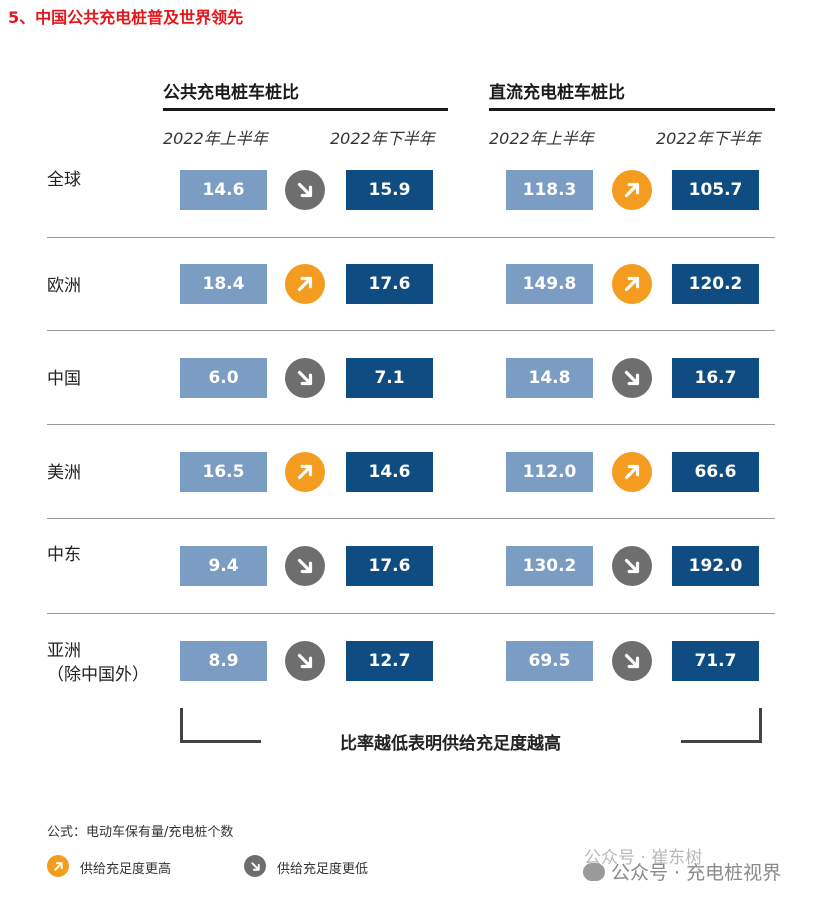 The image size is (819, 903). Describe the element at coordinates (594, 871) in the screenshot. I see `wechat-icon` at that location.